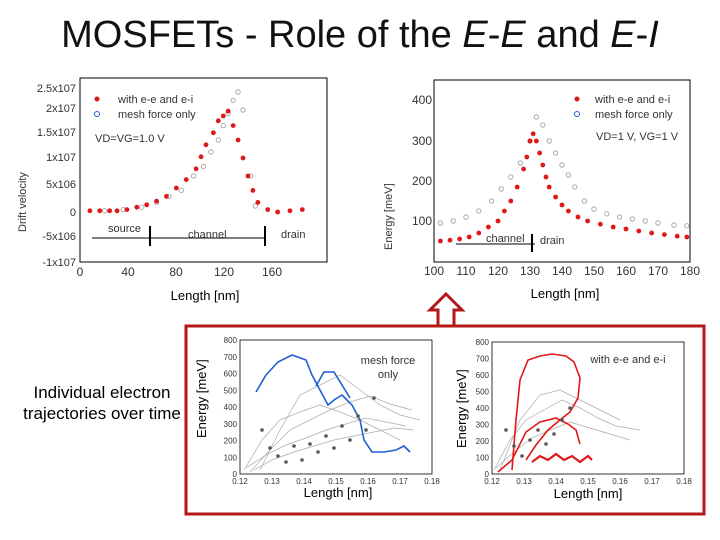  What do you see at coordinates (565, 293) in the screenshot?
I see `x-axis-title: Length [nm]` at bounding box center [565, 293].